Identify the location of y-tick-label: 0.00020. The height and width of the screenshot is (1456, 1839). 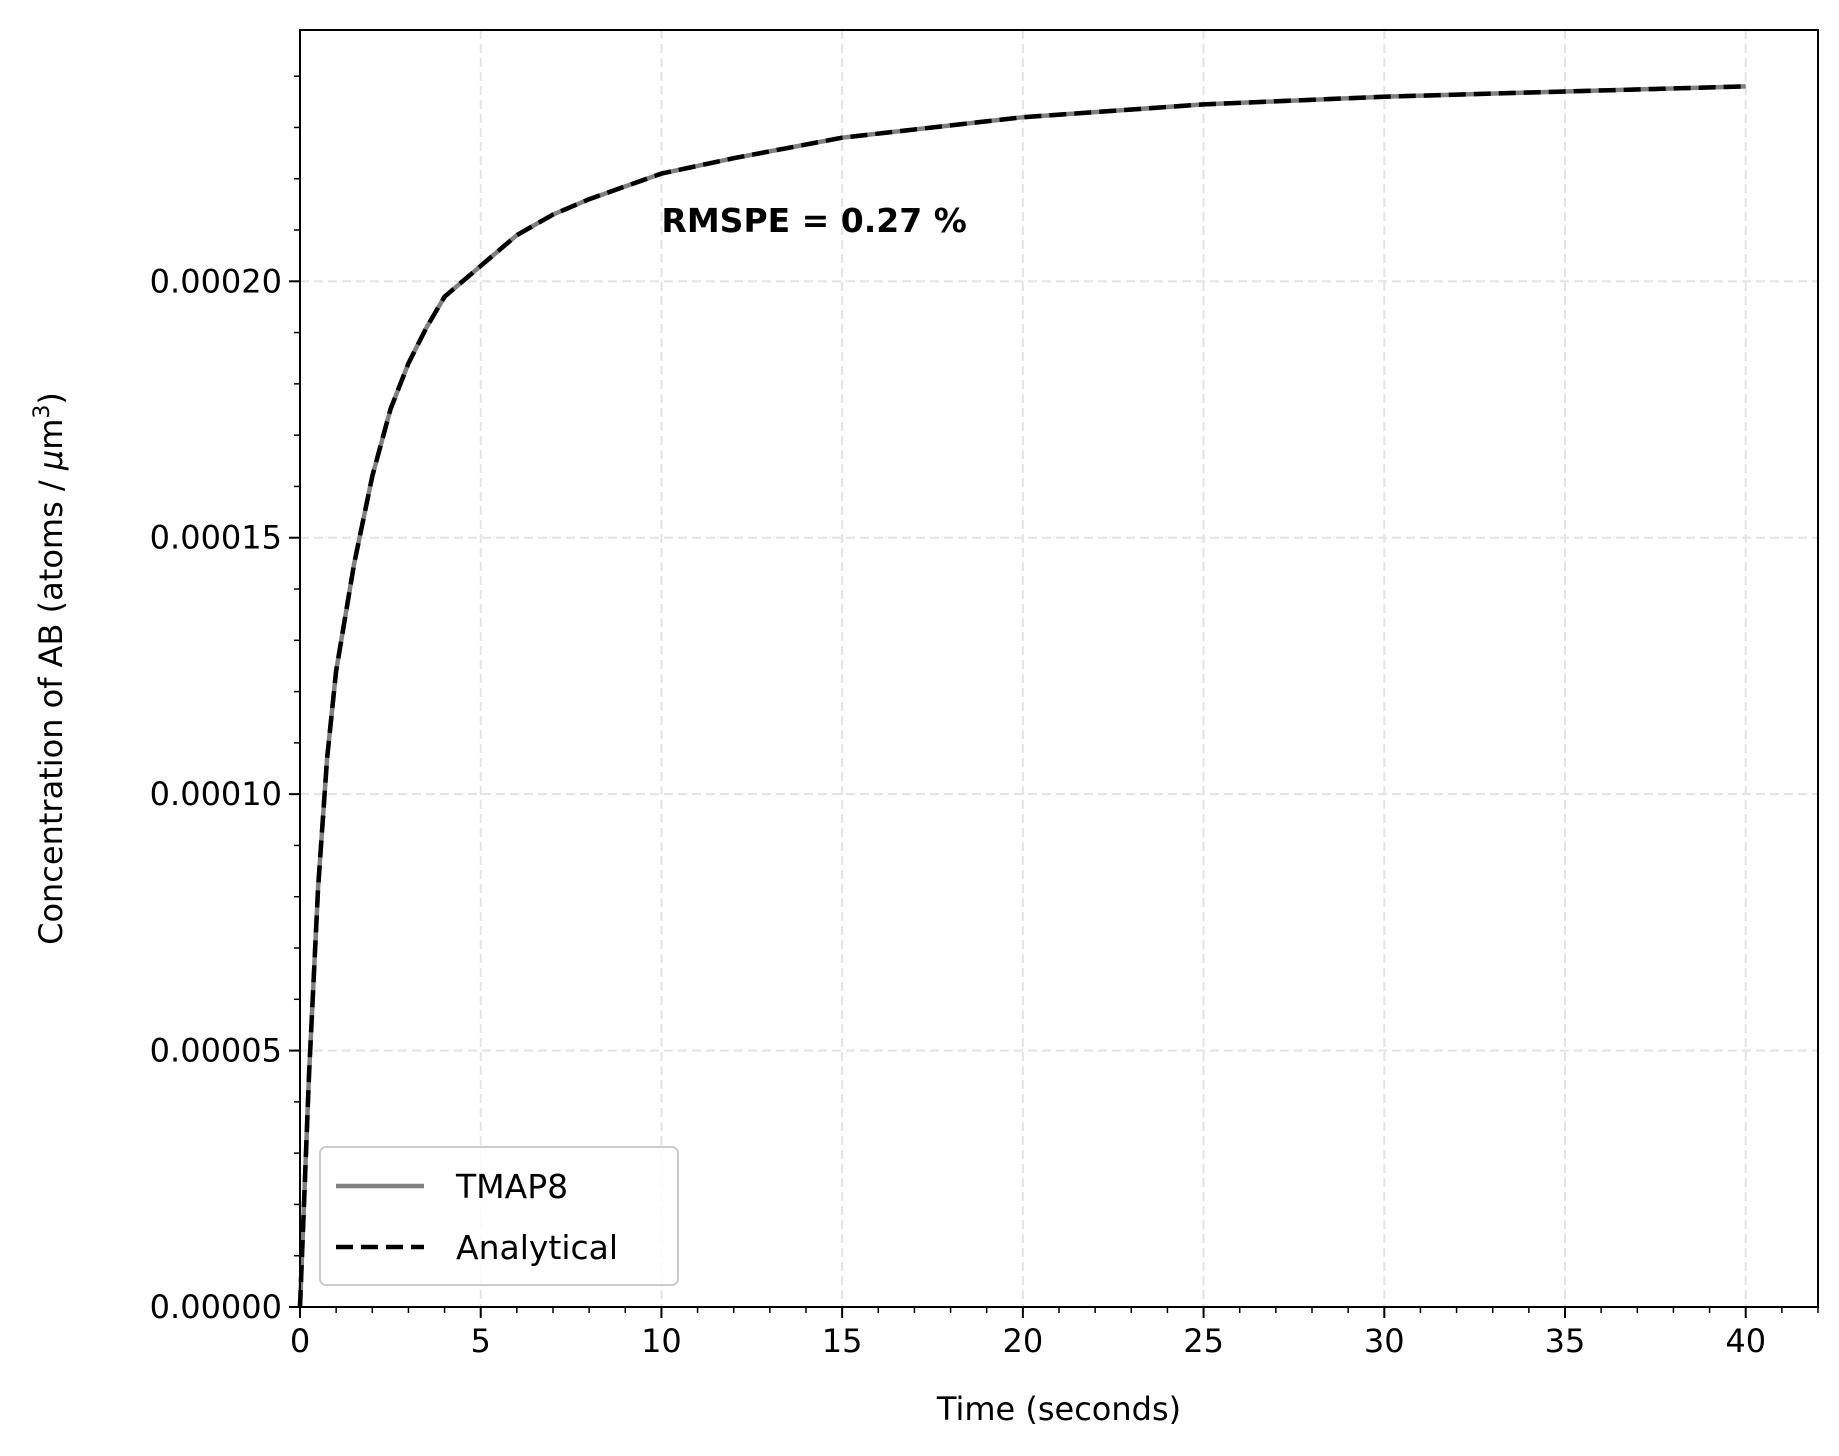
(216, 281).